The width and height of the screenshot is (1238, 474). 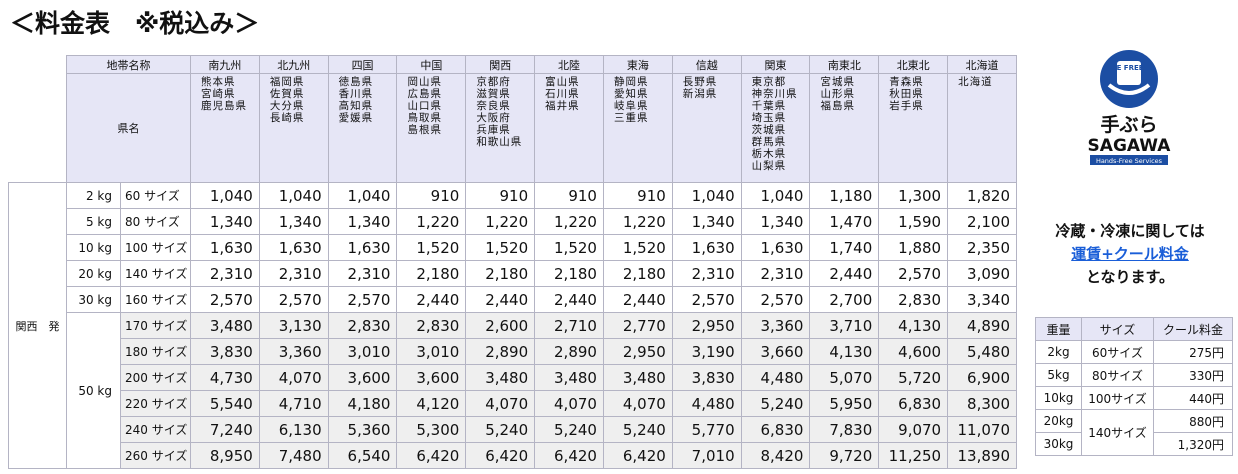 What do you see at coordinates (93, 390) in the screenshot?
I see `weight: 50 kg` at bounding box center [93, 390].